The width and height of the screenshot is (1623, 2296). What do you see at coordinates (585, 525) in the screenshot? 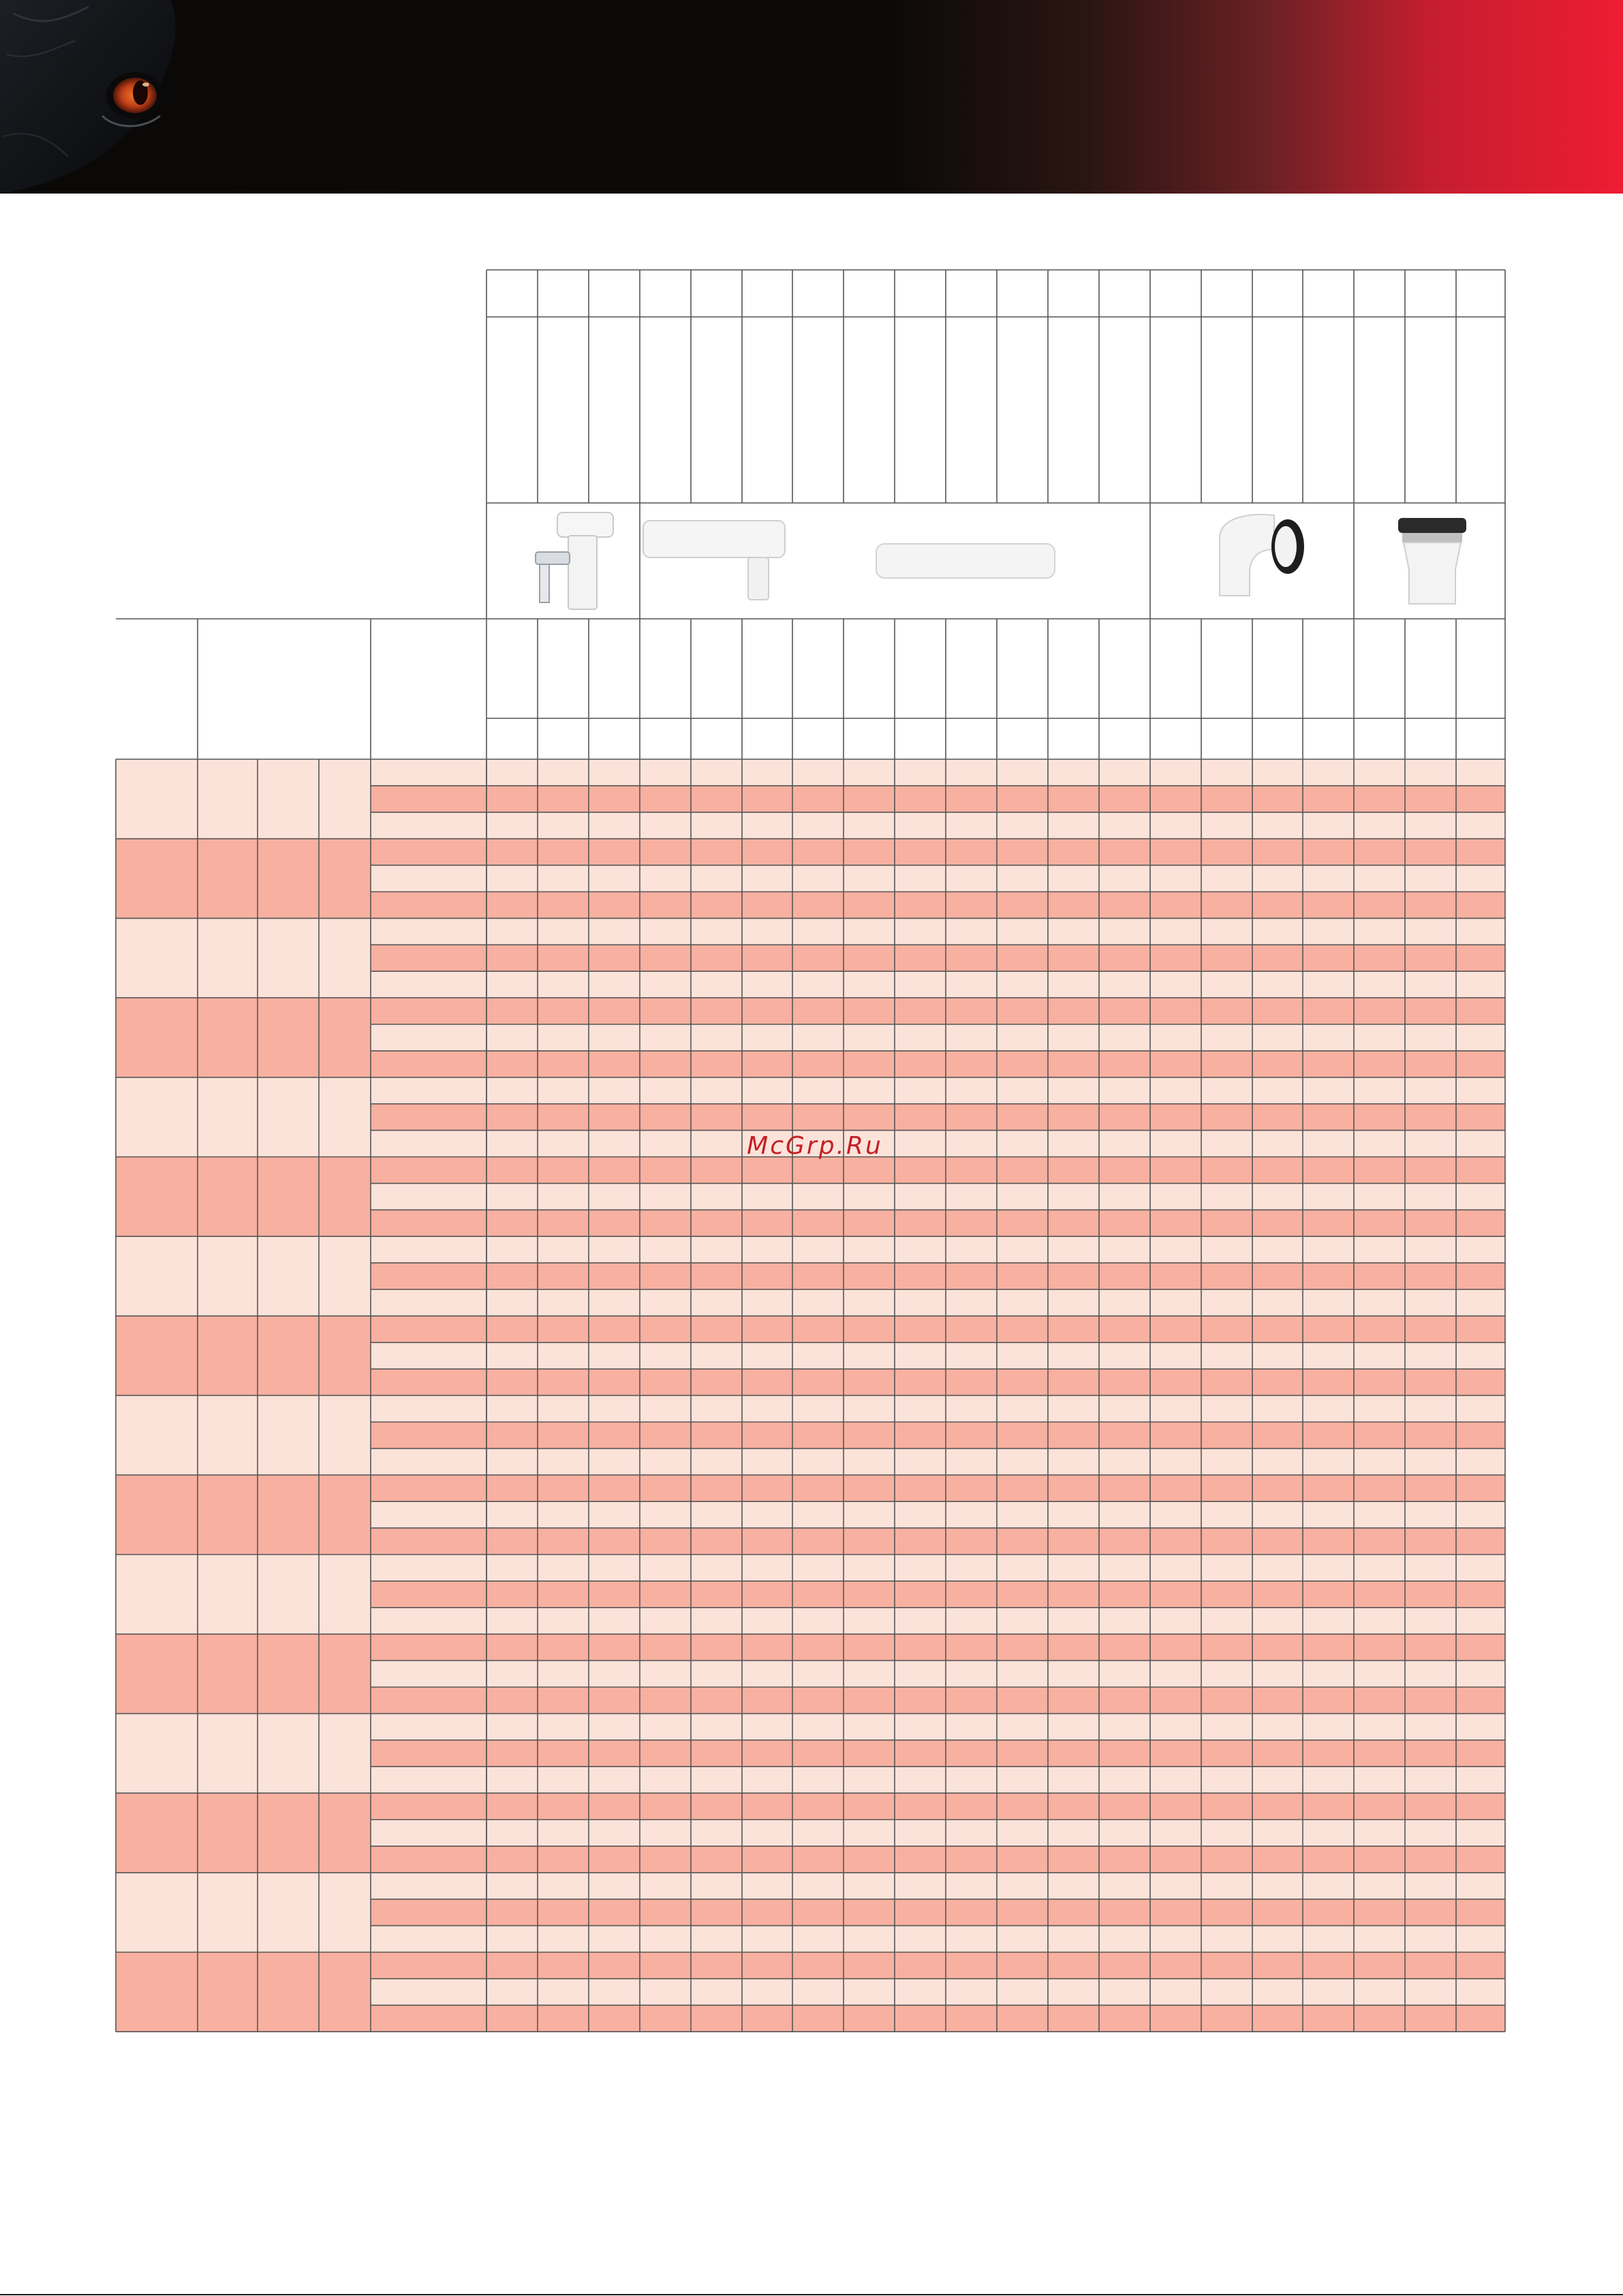
I see `condensate-trap-tee-icon` at bounding box center [585, 525].